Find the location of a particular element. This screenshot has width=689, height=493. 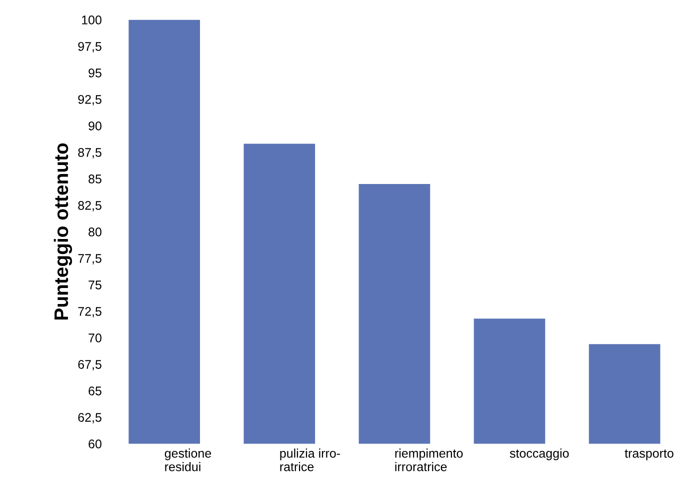

y-tick-label: 67,5 is located at coordinates (90, 365).